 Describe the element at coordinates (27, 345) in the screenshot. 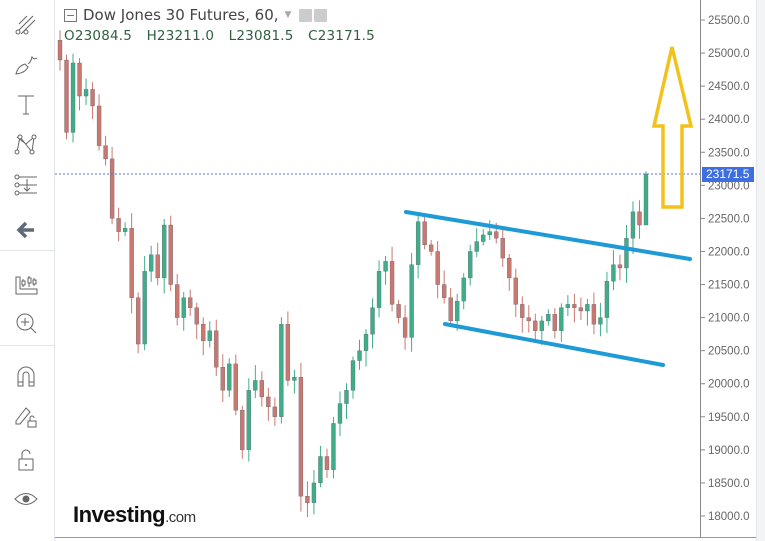

I see `toolbar-divider` at that location.